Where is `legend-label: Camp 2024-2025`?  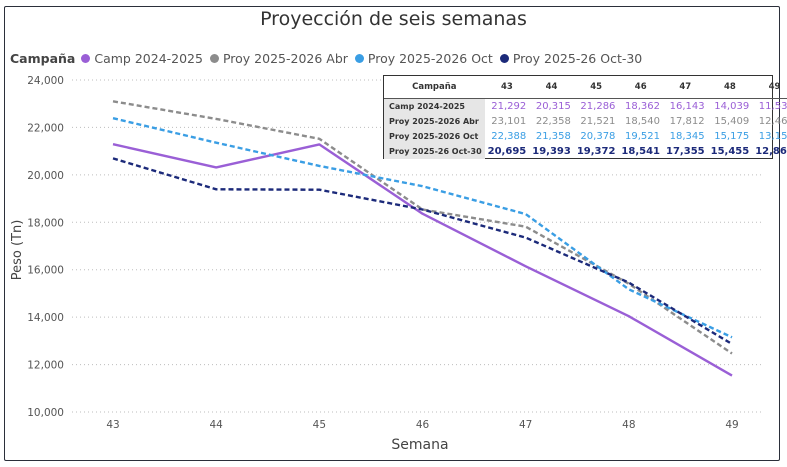
legend-label: Camp 2024-2025 is located at coordinates (148, 58).